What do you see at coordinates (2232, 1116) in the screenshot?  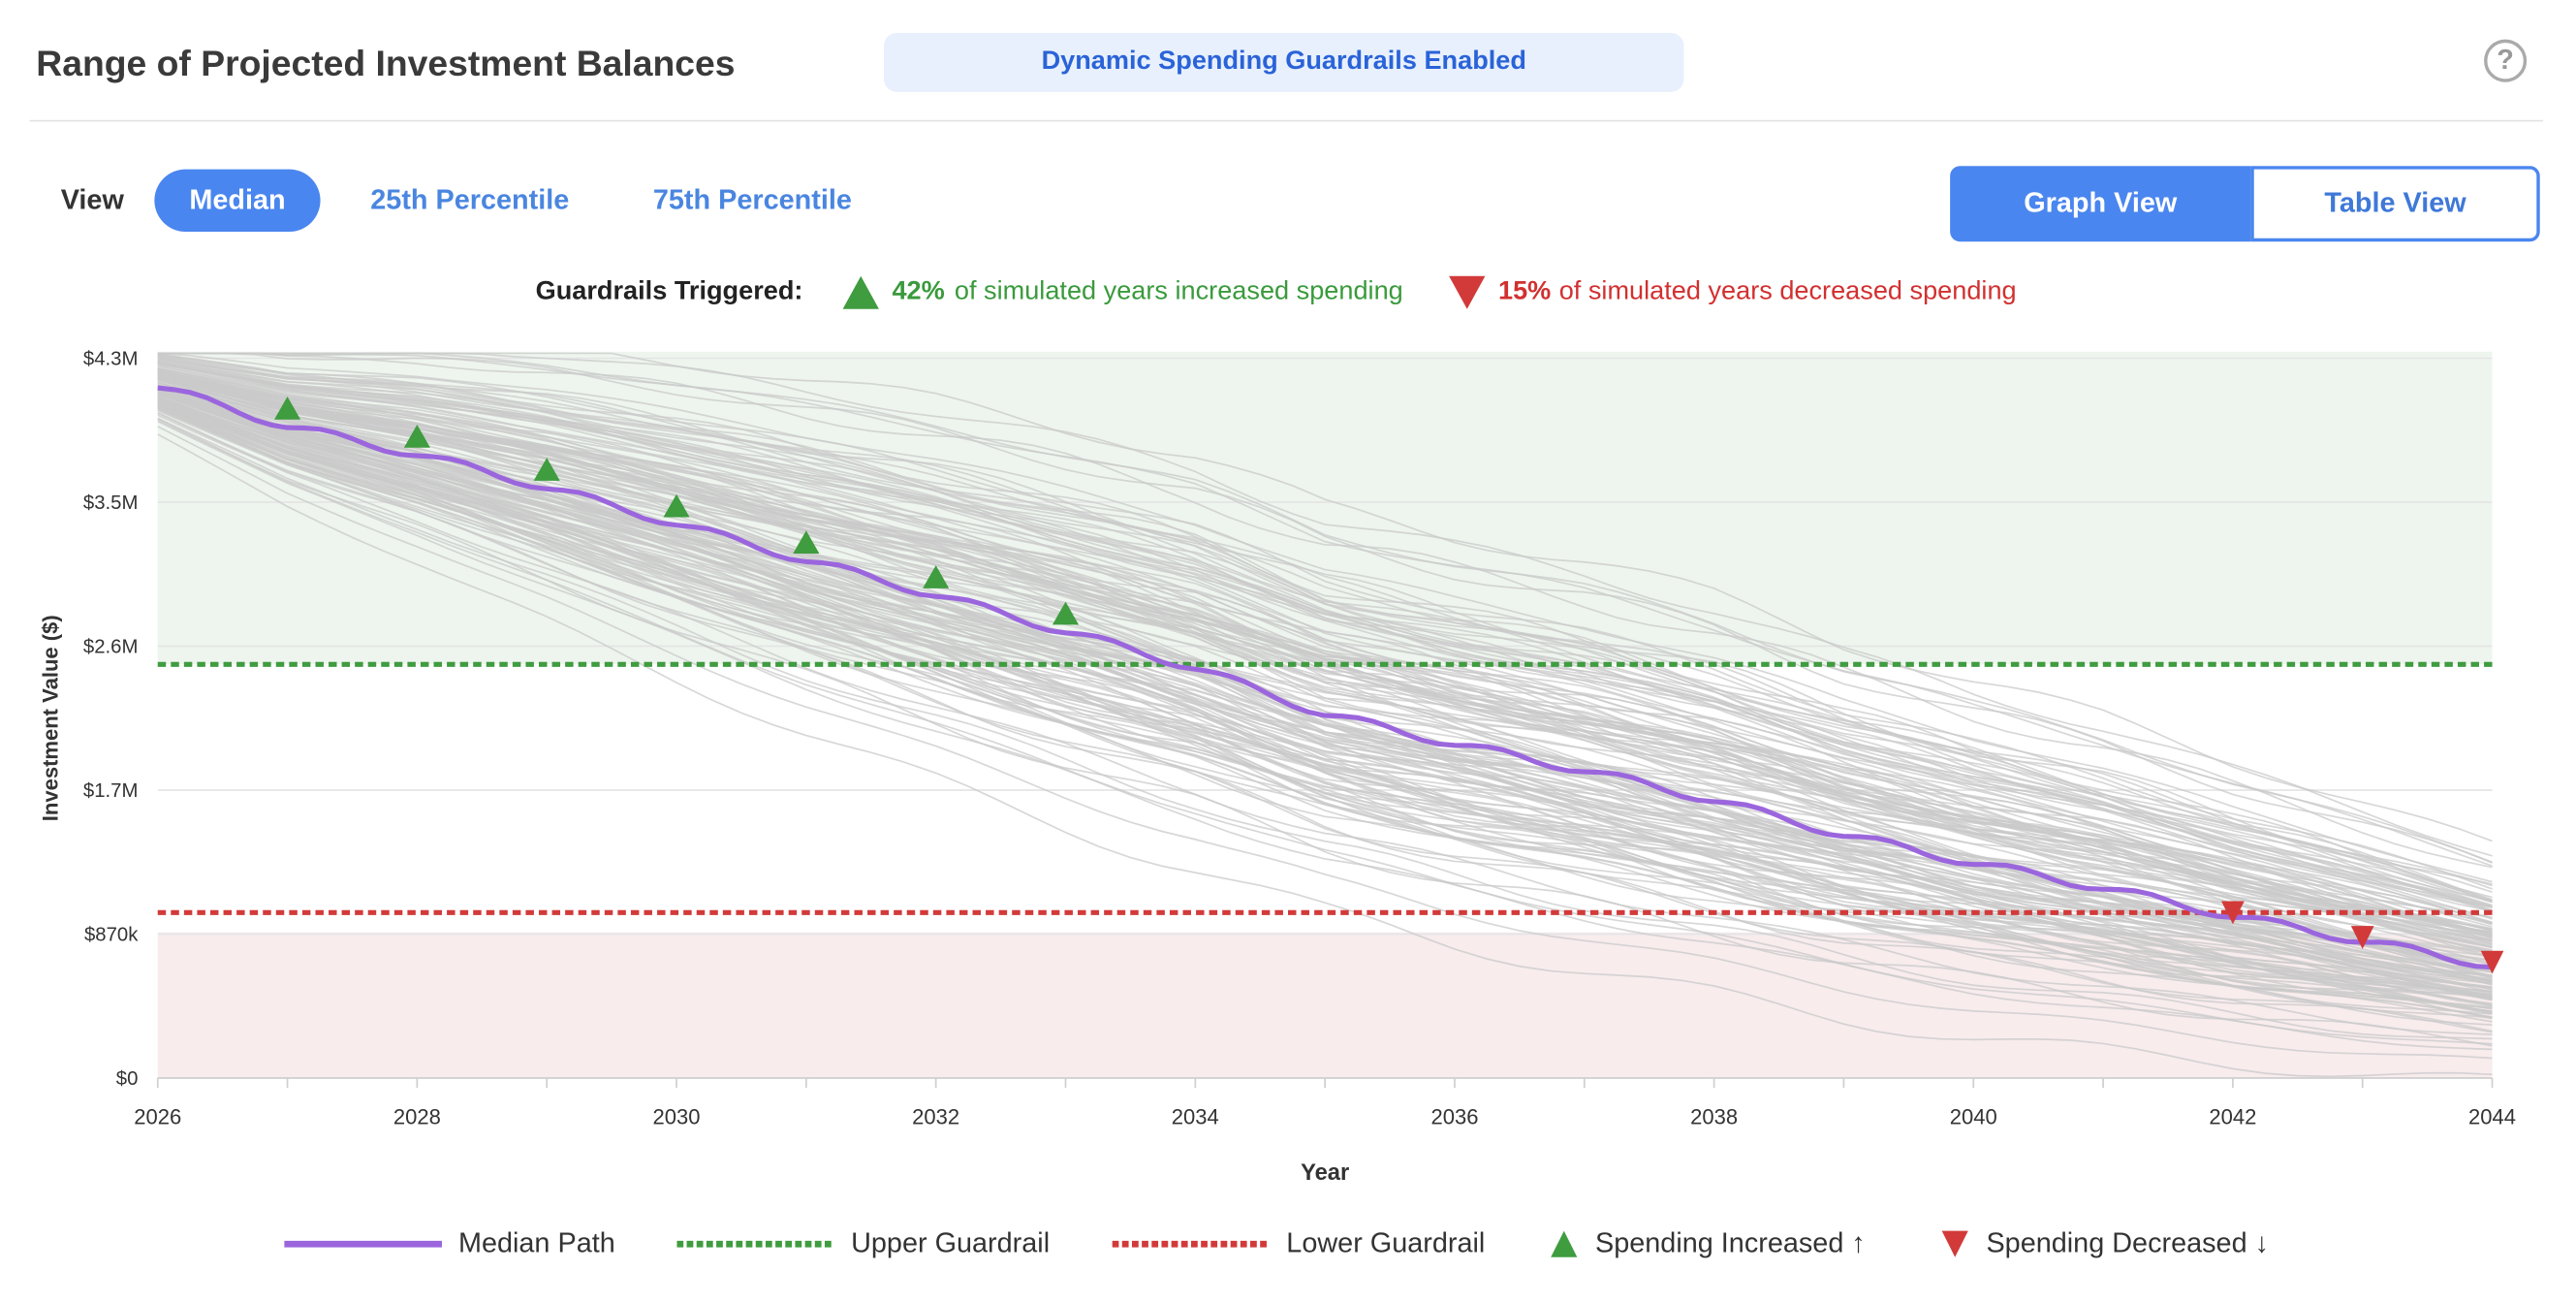 I see `x-tick-label: 2042` at bounding box center [2232, 1116].